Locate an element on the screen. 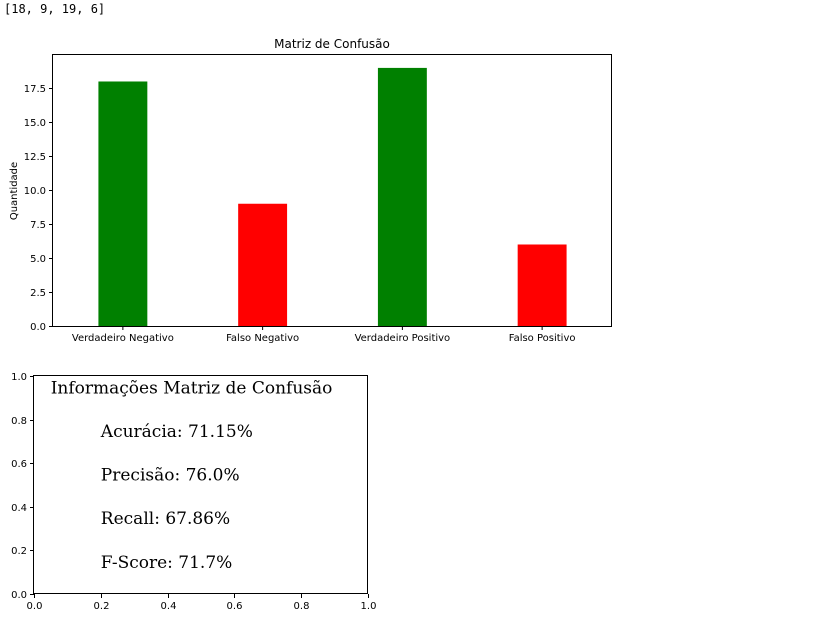 This screenshot has height=625, width=819. bar-falso-positivo is located at coordinates (542, 285).